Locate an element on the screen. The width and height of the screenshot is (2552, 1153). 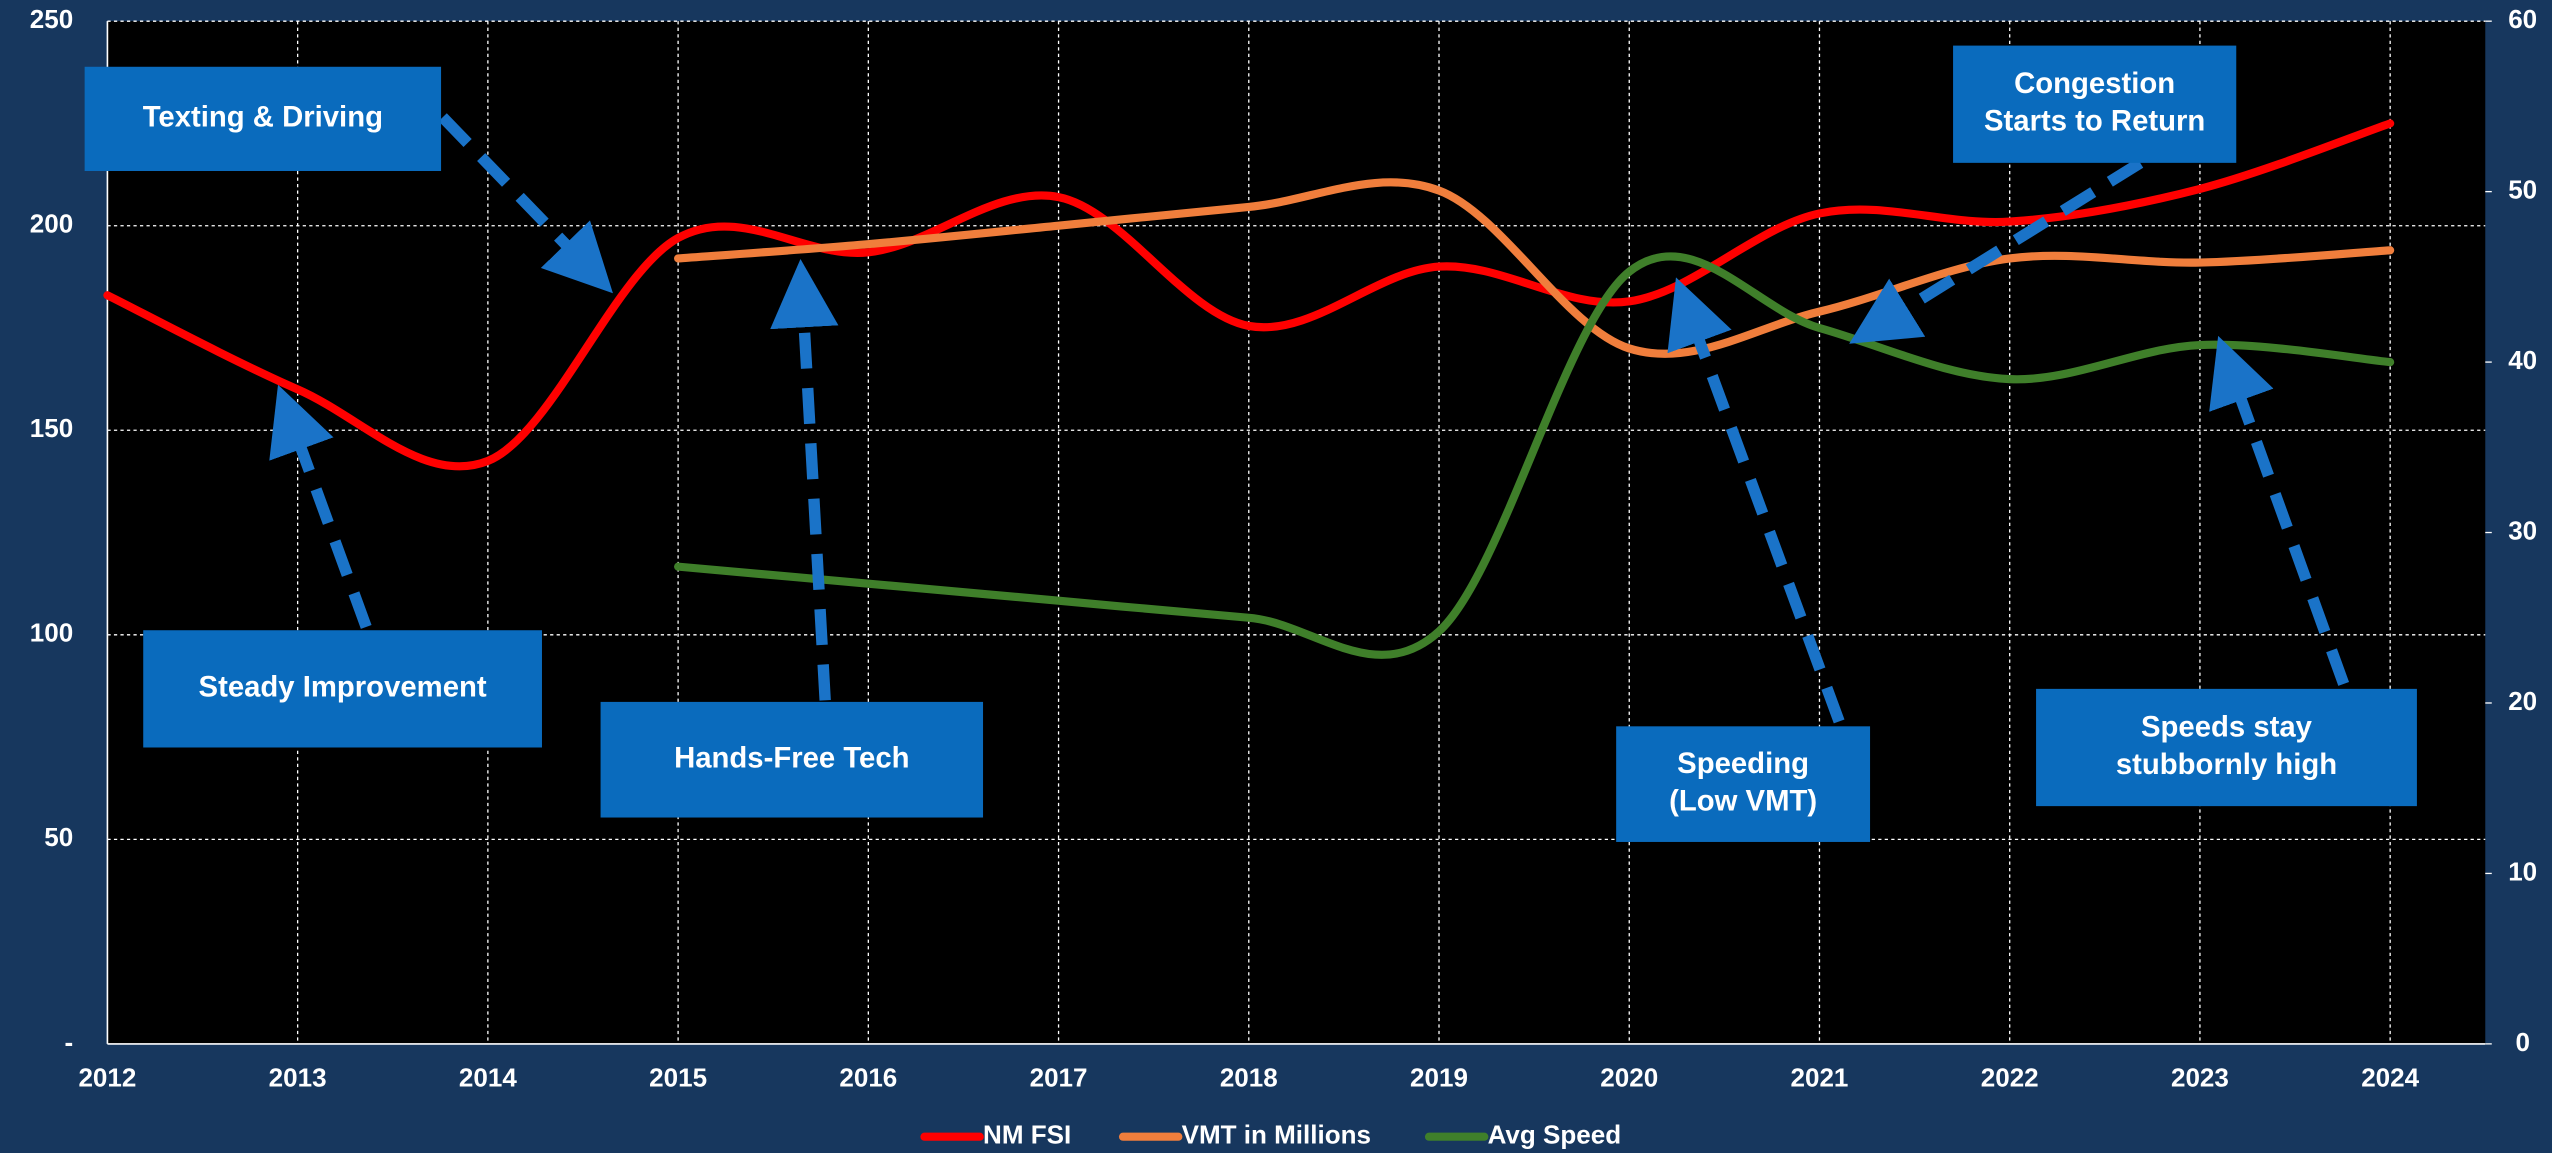
annotation-text: Starts to Return is located at coordinates (2094, 121).